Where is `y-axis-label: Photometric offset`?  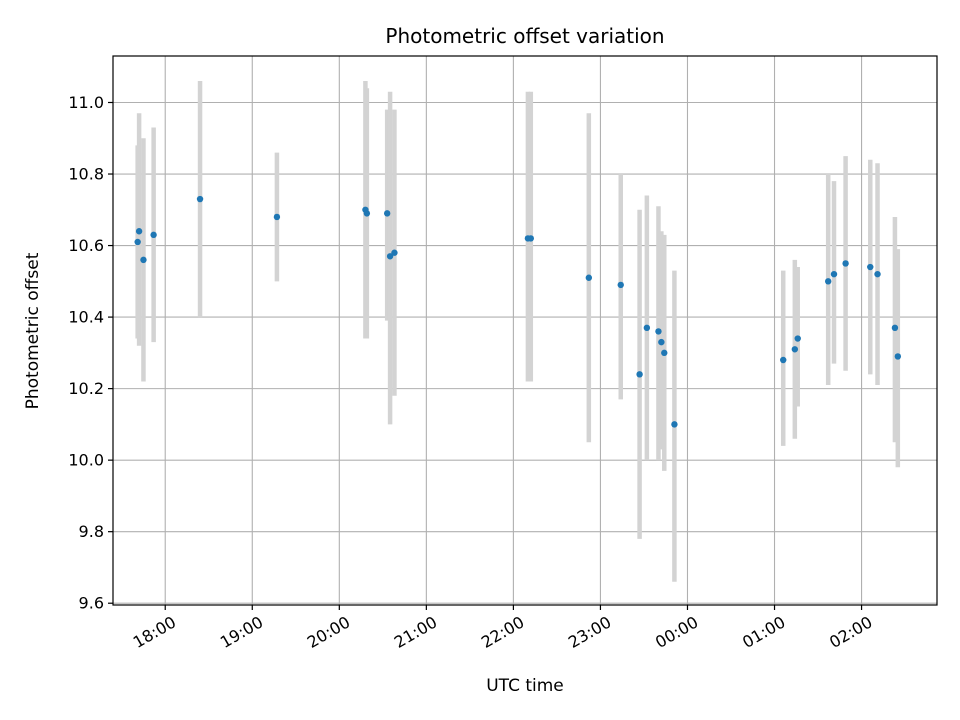 y-axis-label: Photometric offset is located at coordinates (33, 330).